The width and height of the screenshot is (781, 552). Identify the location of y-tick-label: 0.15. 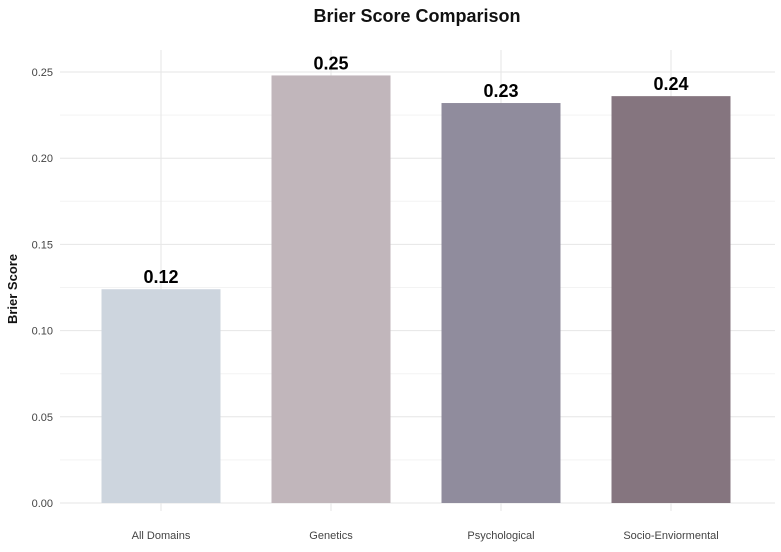
(42, 245).